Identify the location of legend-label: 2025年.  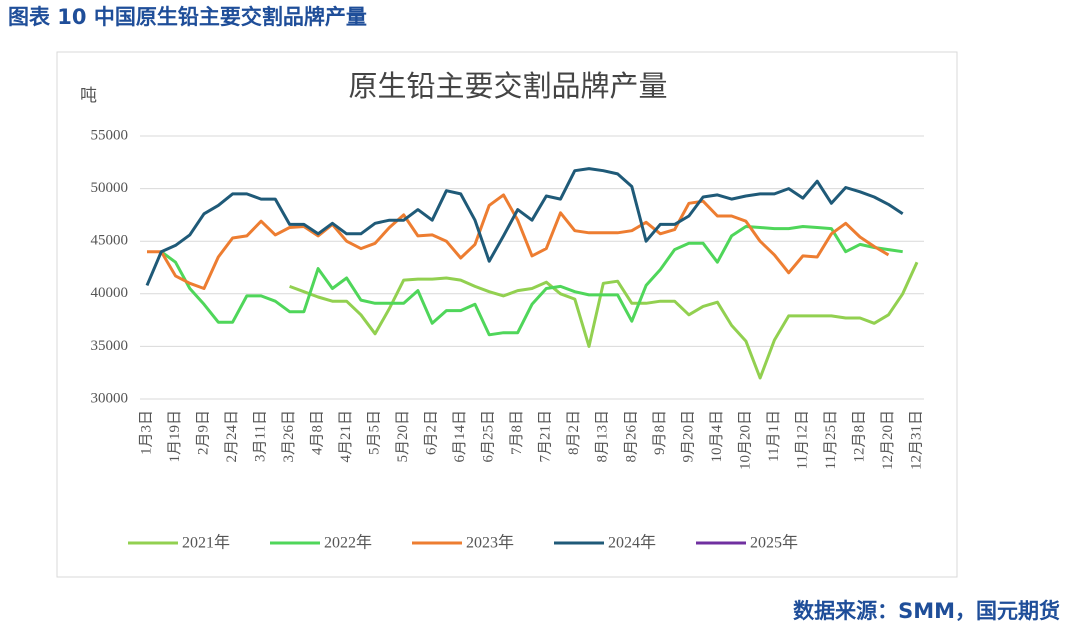
(774, 543).